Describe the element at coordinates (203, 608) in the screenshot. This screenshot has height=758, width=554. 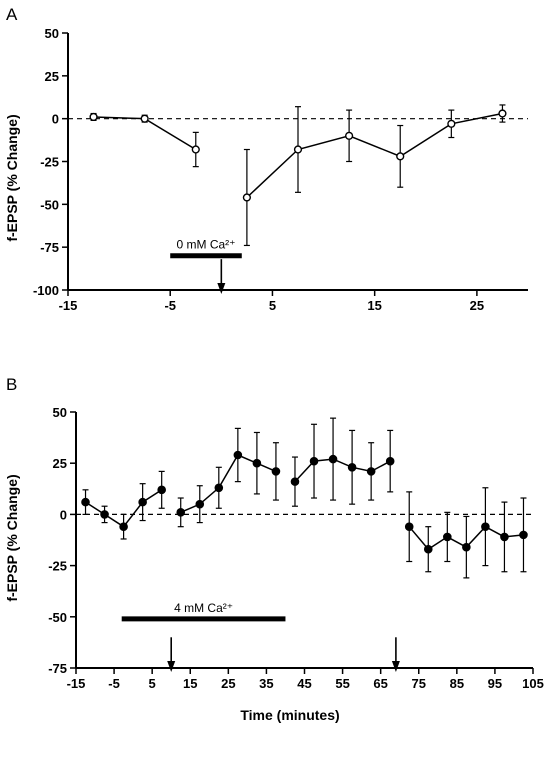
I see `panel-b-treatment-label: 4 mM Ca²⁺` at that location.